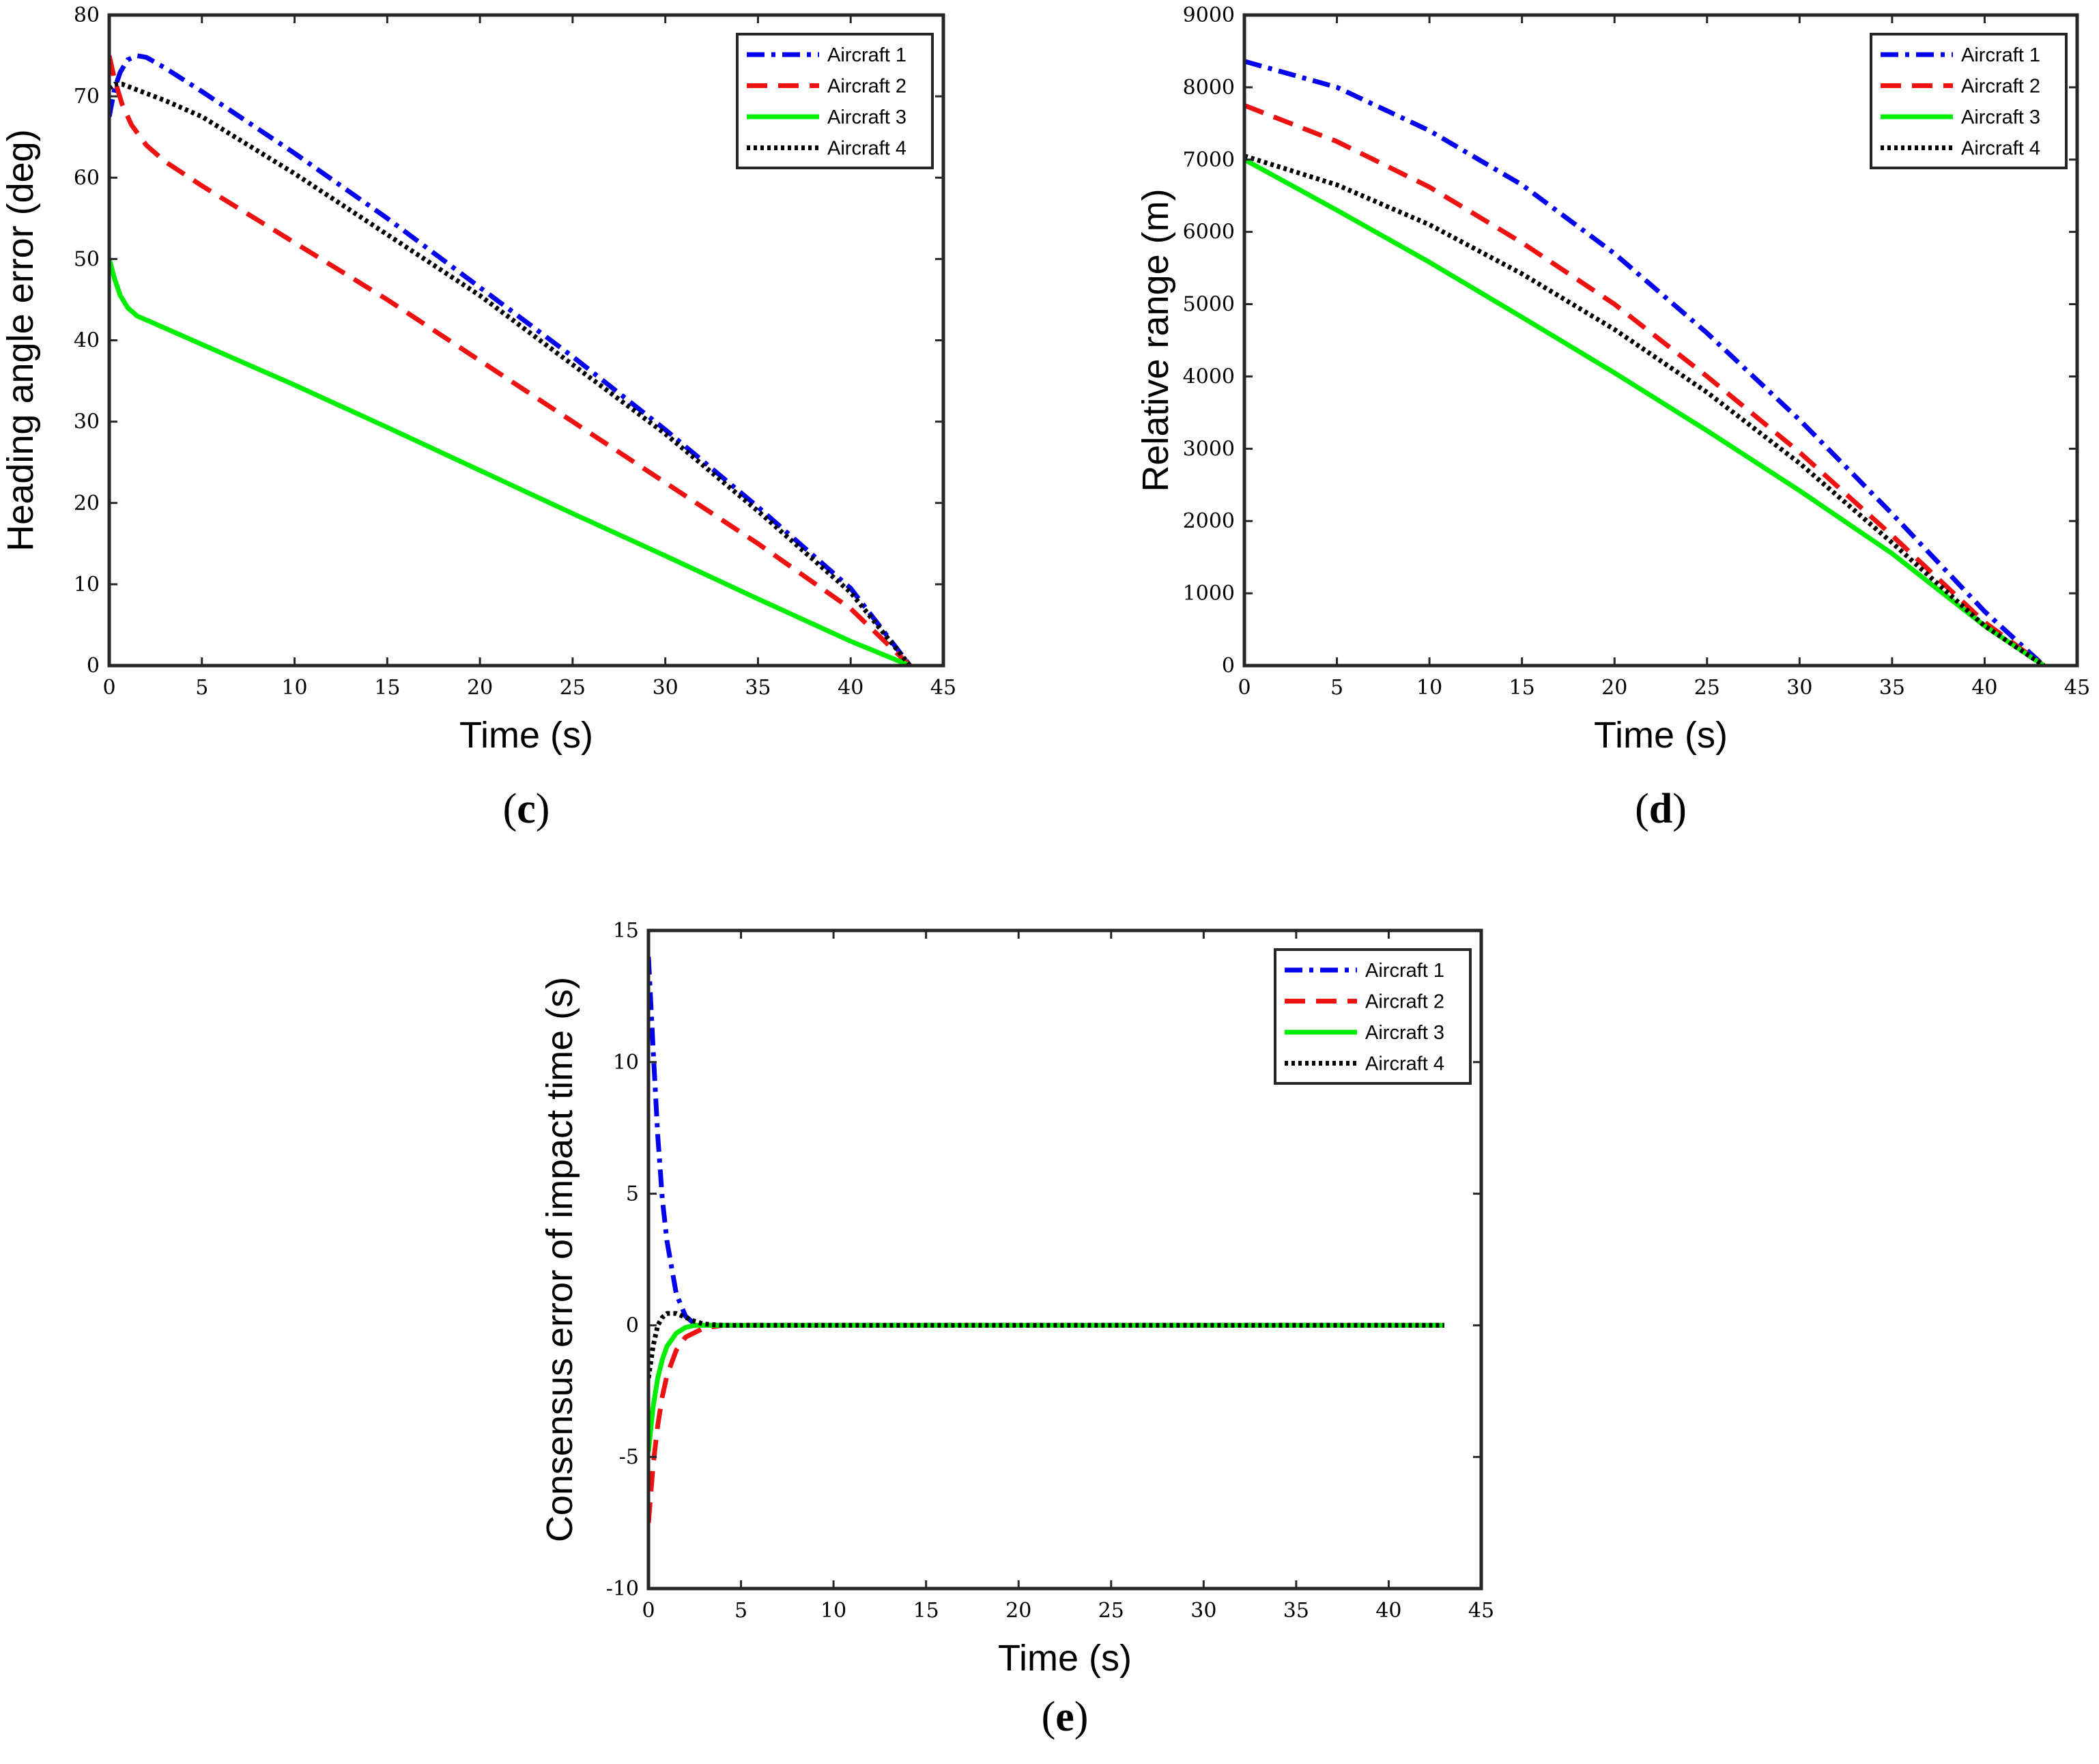 This screenshot has height=1764, width=2099. What do you see at coordinates (93, 666) in the screenshot?
I see `y-tick-label-c: 0` at bounding box center [93, 666].